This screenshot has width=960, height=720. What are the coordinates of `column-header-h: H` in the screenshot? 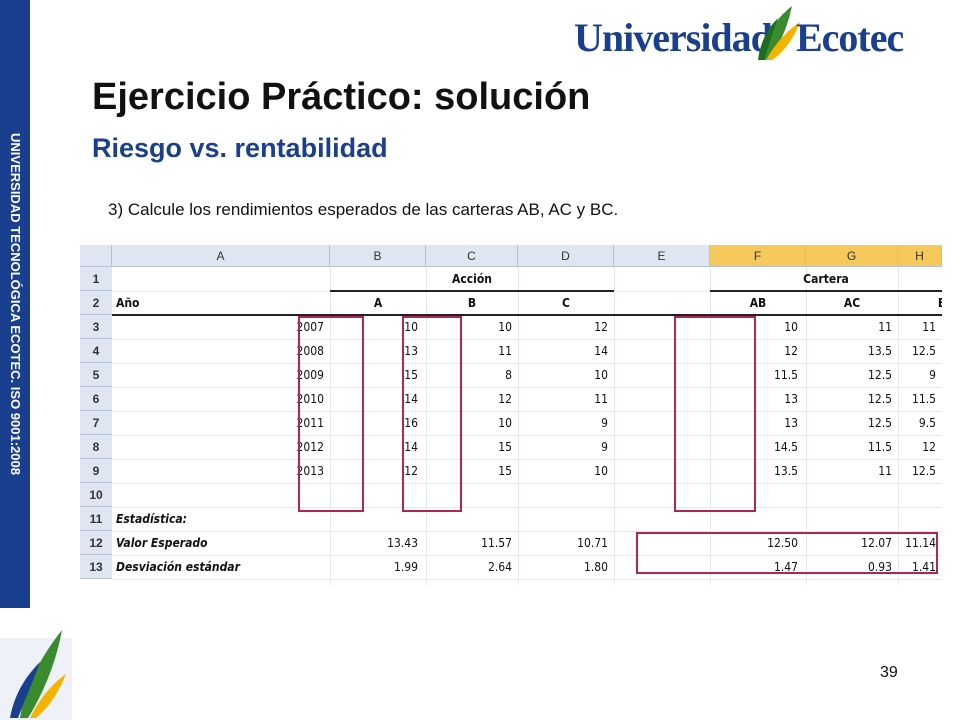 It's located at (920, 256).